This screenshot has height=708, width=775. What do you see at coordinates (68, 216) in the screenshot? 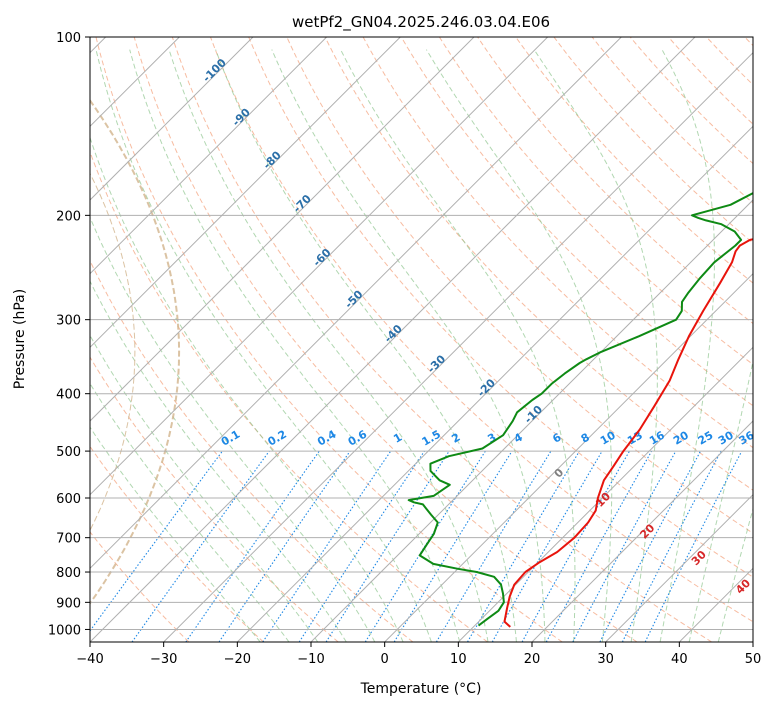
I see `y-tick-label: 200` at bounding box center [68, 216].